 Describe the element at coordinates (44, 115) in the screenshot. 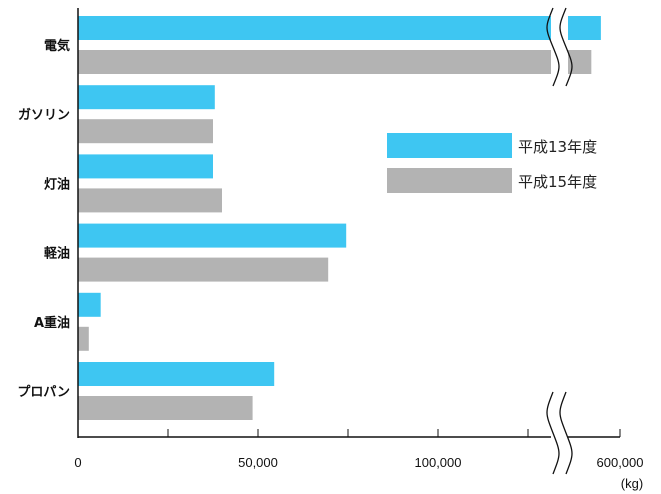

I see `category-label: ガソリン` at that location.